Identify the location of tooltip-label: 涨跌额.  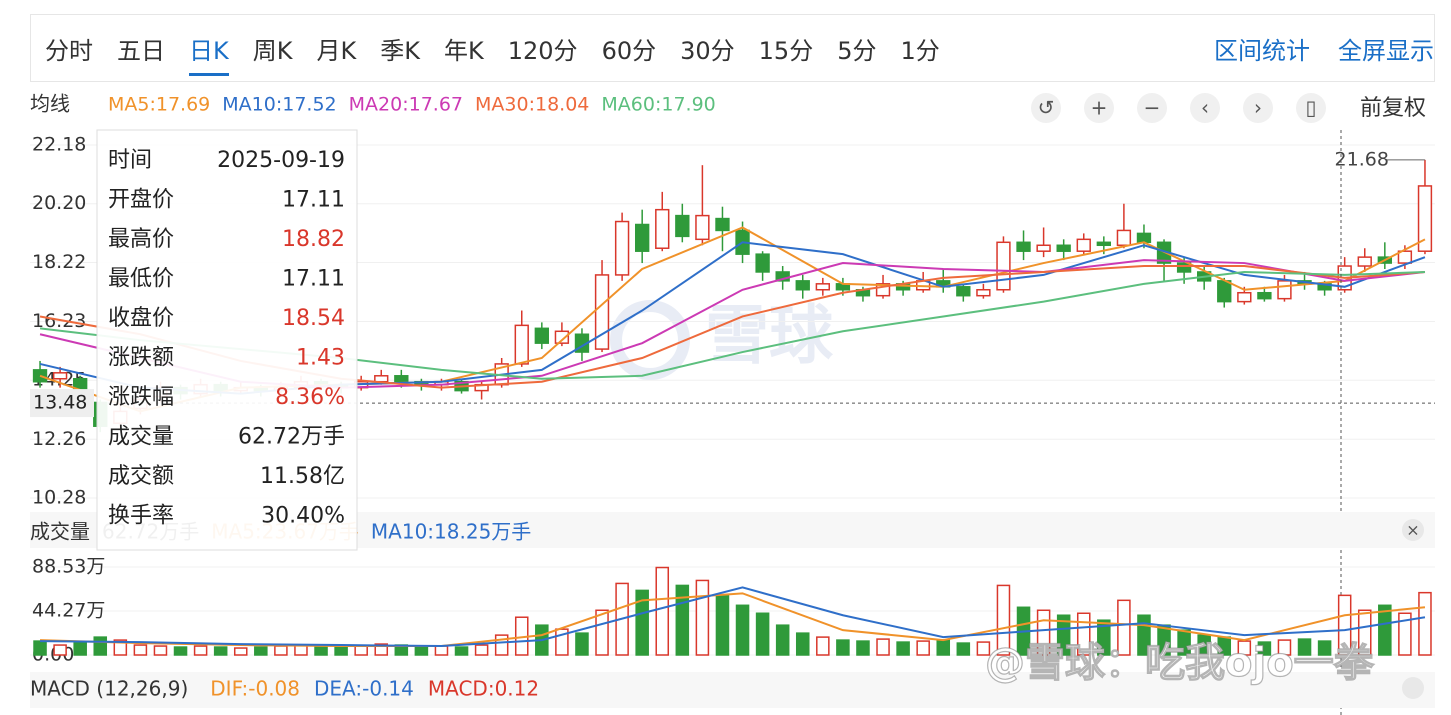
(141, 358).